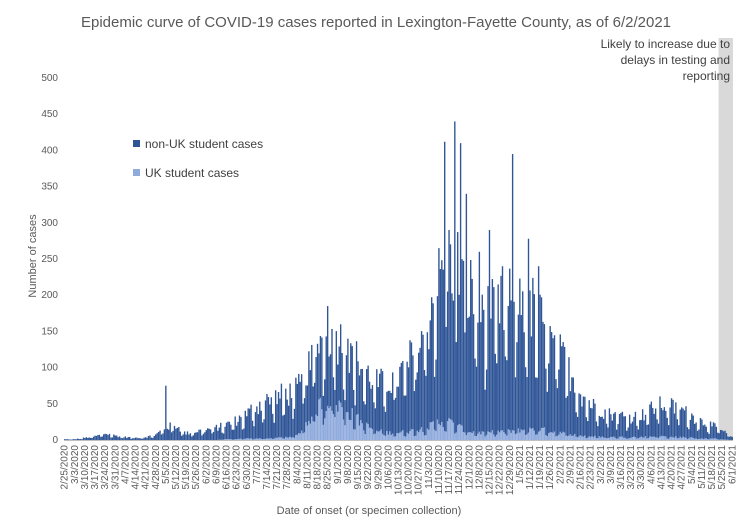 The width and height of the screenshot is (750, 529). What do you see at coordinates (621, 467) in the screenshot?
I see `x-tick-label: 3/16/2021` at bounding box center [621, 467].